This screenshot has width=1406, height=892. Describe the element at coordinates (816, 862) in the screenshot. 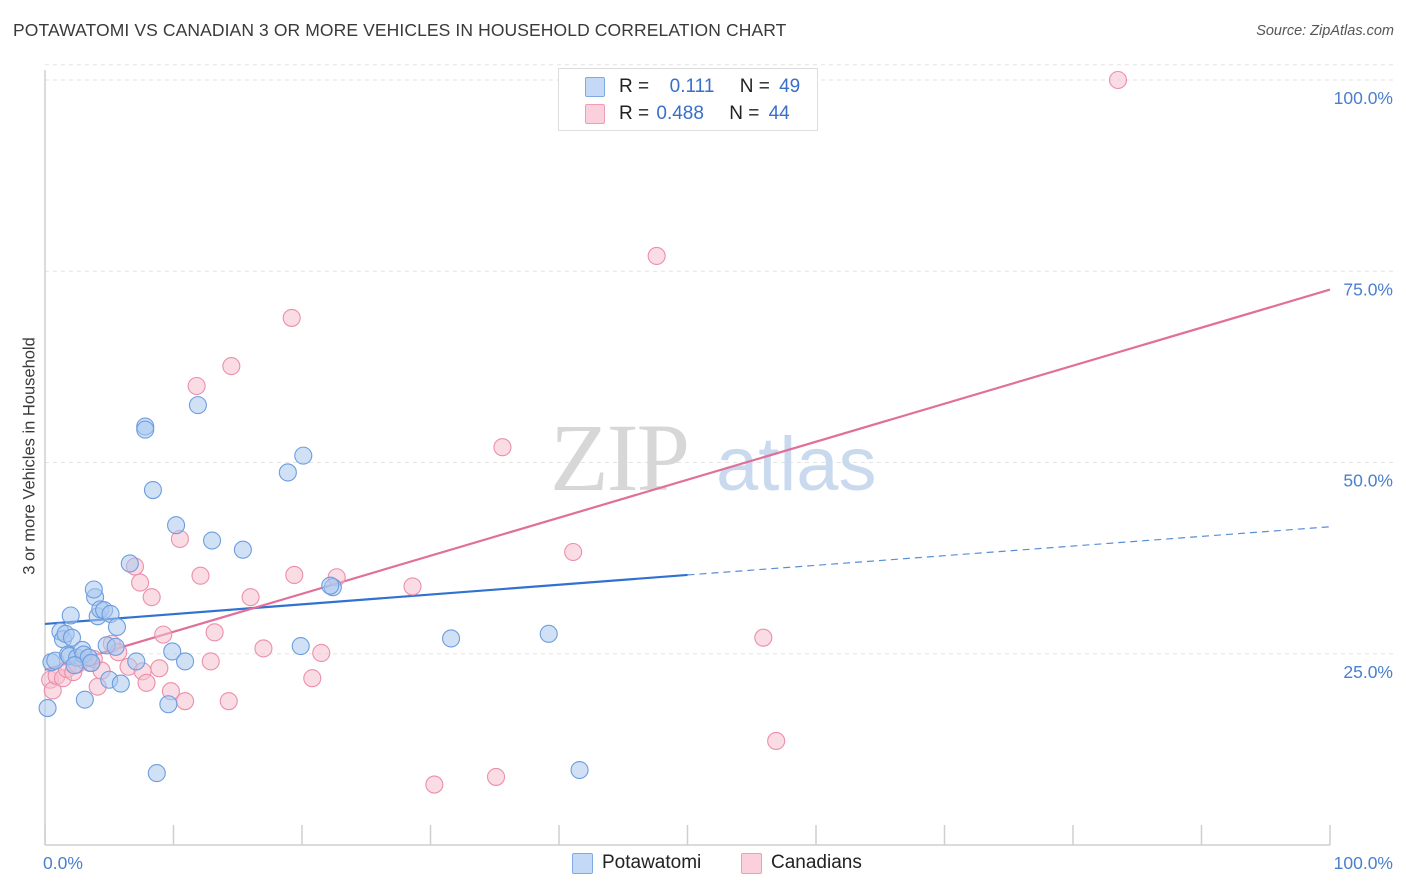

I see `legend-label: Canadians` at that location.